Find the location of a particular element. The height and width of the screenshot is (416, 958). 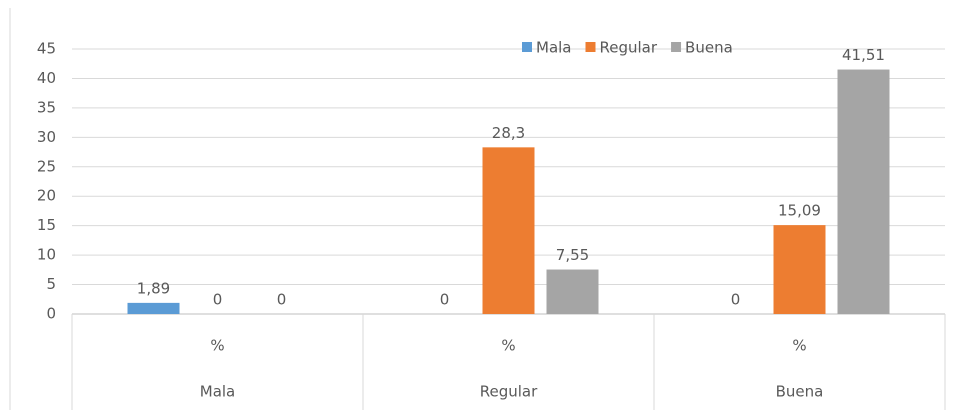

legend-label: Regular is located at coordinates (629, 48).